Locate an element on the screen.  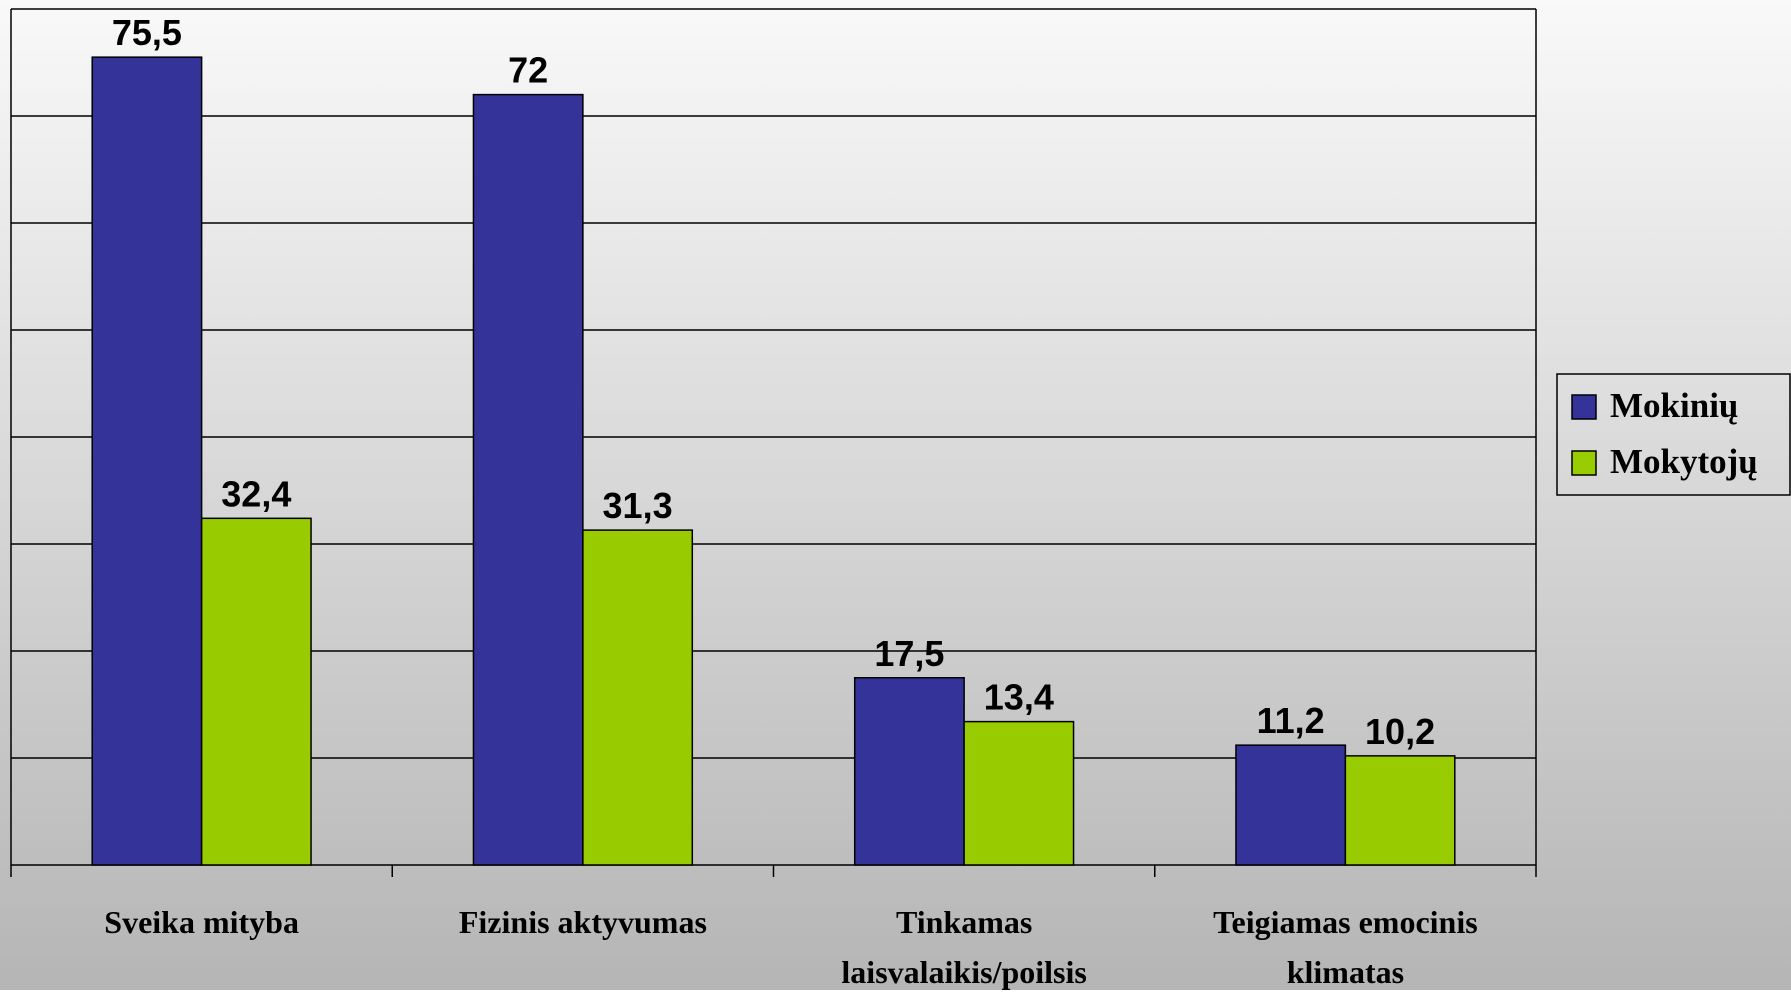
data-label: 13,4 is located at coordinates (1019, 697).